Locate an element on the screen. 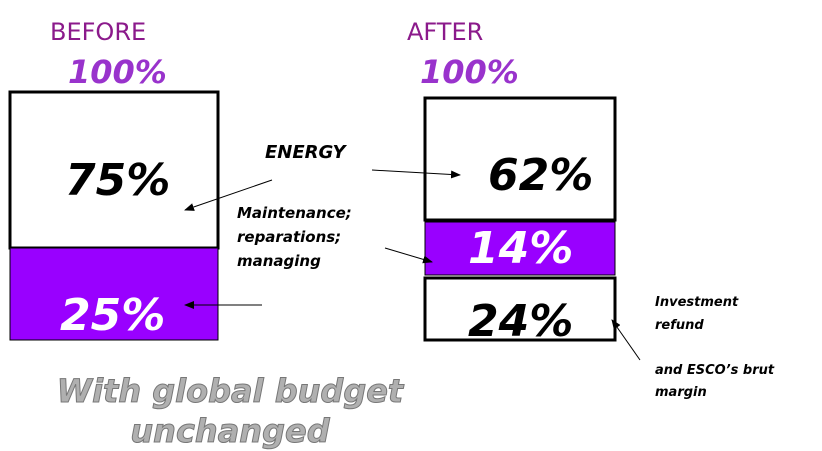  segment-label: 25% is located at coordinates (112, 315).